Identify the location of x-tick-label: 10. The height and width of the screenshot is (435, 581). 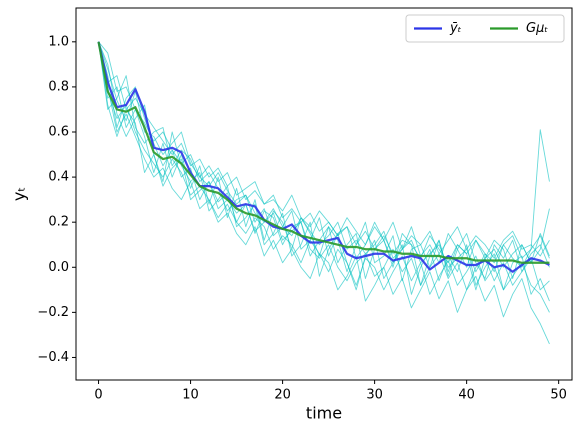
(190, 395).